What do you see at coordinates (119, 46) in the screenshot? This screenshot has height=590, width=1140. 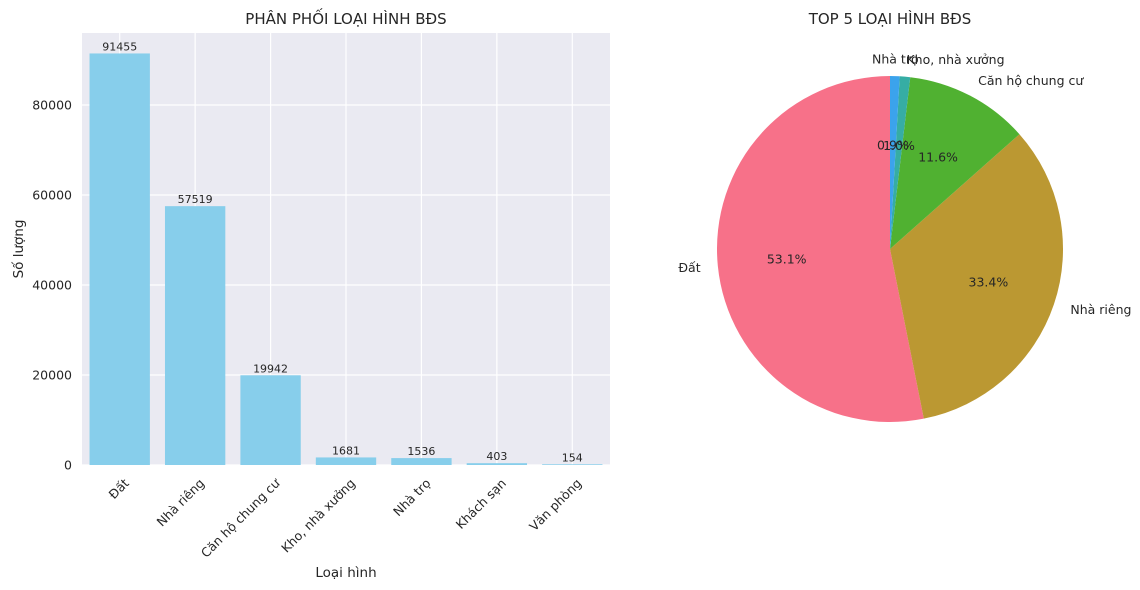 I see `bar-data-label: 91455` at bounding box center [119, 46].